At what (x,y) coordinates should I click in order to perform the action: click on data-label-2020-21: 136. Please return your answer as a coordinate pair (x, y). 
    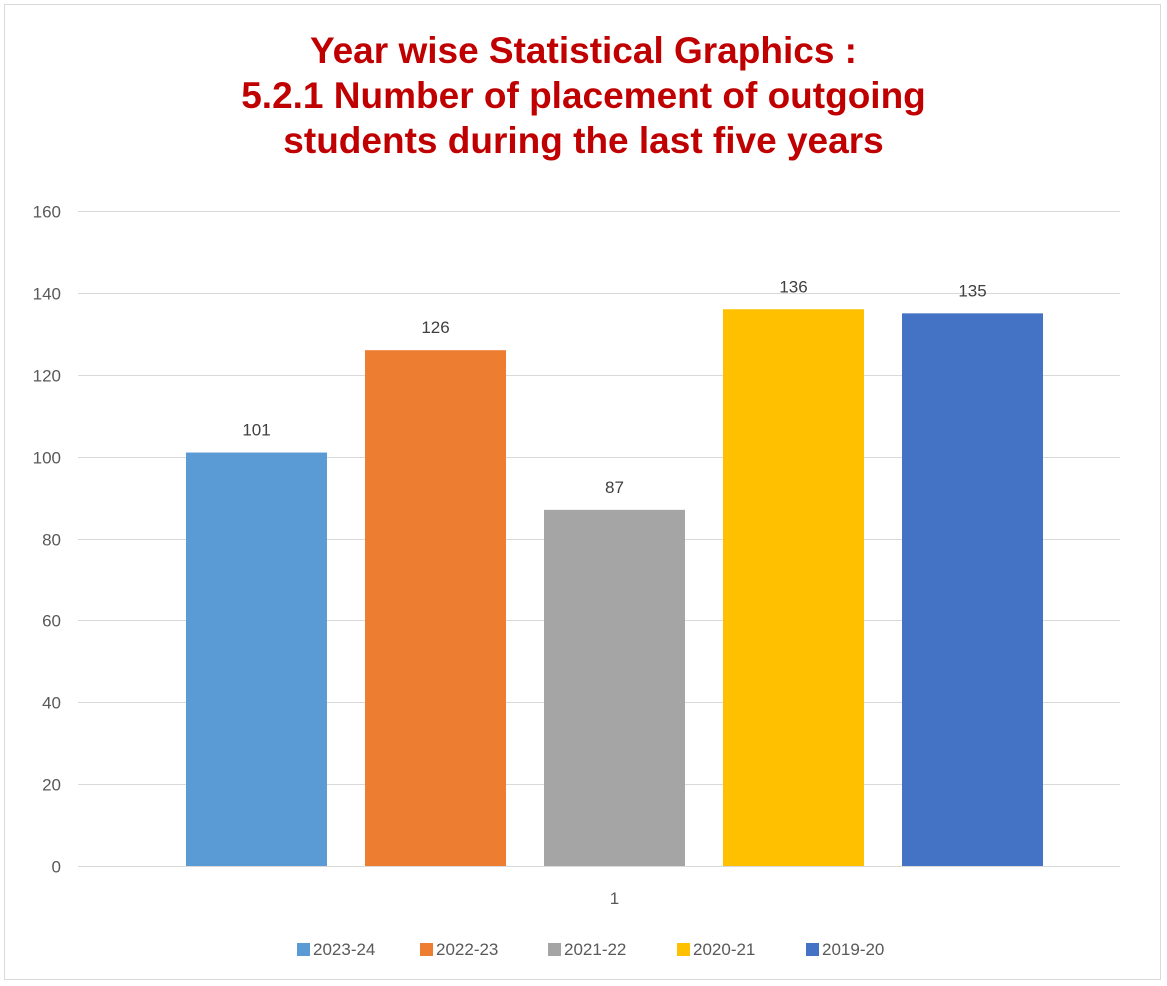
    Looking at the image, I should click on (793, 286).